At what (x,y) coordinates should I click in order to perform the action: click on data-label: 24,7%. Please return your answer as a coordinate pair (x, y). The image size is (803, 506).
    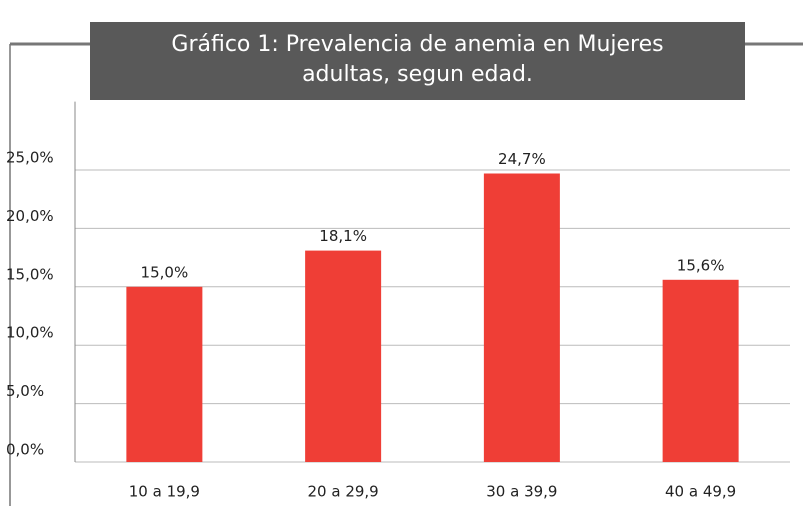
    Looking at the image, I should click on (522, 159).